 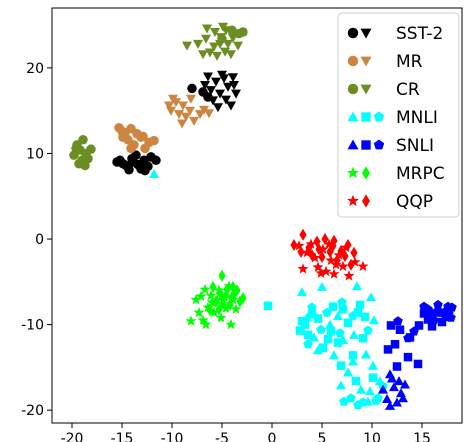 I want to click on x-tick-label: 5, so click(x=322, y=436).